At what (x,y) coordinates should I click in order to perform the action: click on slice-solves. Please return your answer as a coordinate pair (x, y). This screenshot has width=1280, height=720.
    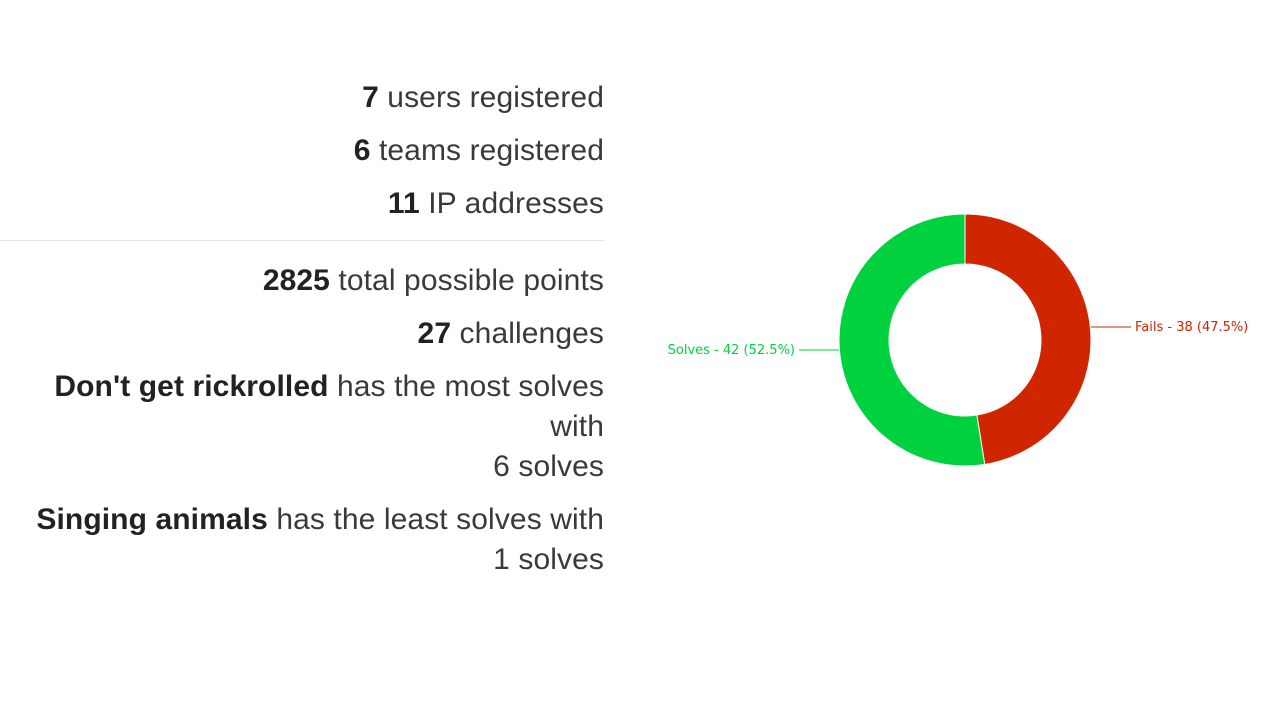
    Looking at the image, I should click on (912, 340).